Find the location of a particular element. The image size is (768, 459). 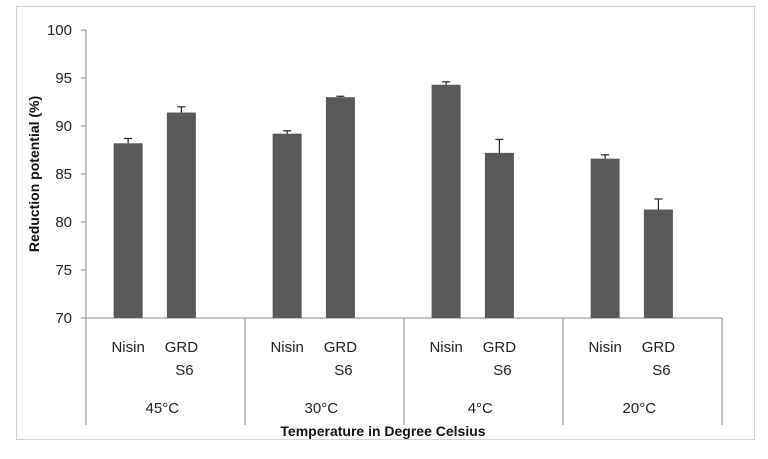

x-axis-title: Temperature in Degree Celsius is located at coordinates (382, 431).